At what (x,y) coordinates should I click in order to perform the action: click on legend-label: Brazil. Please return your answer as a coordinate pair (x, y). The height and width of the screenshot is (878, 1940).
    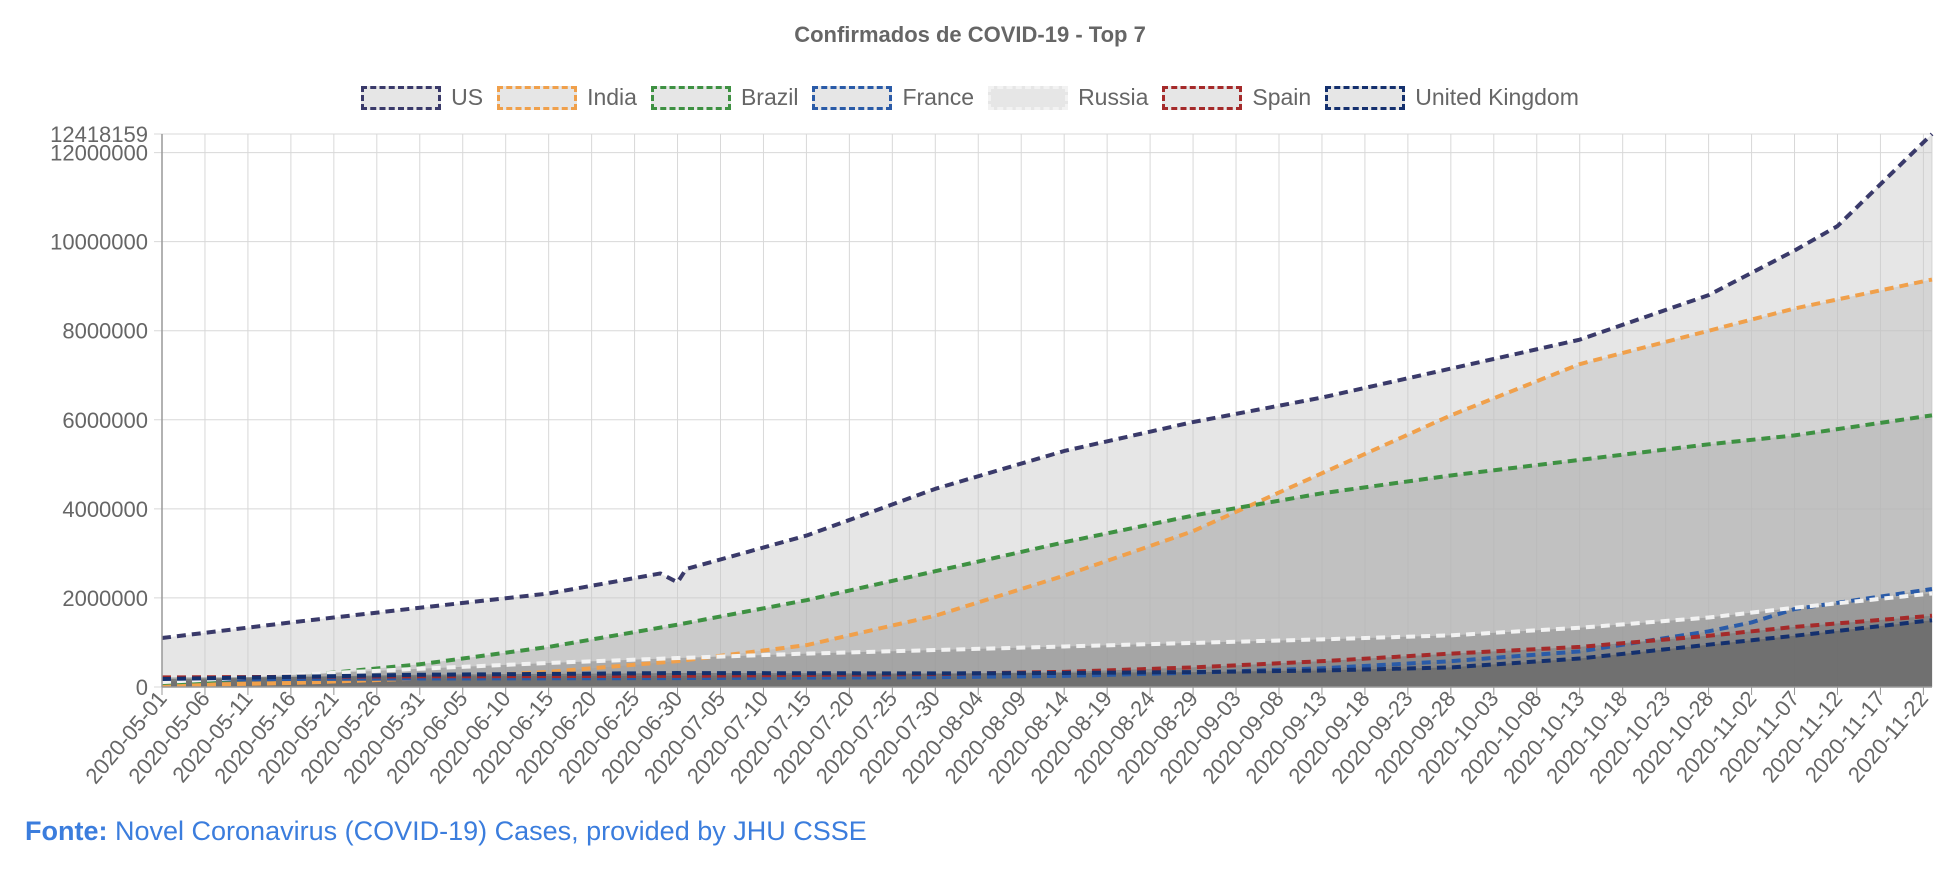
    Looking at the image, I should click on (769, 97).